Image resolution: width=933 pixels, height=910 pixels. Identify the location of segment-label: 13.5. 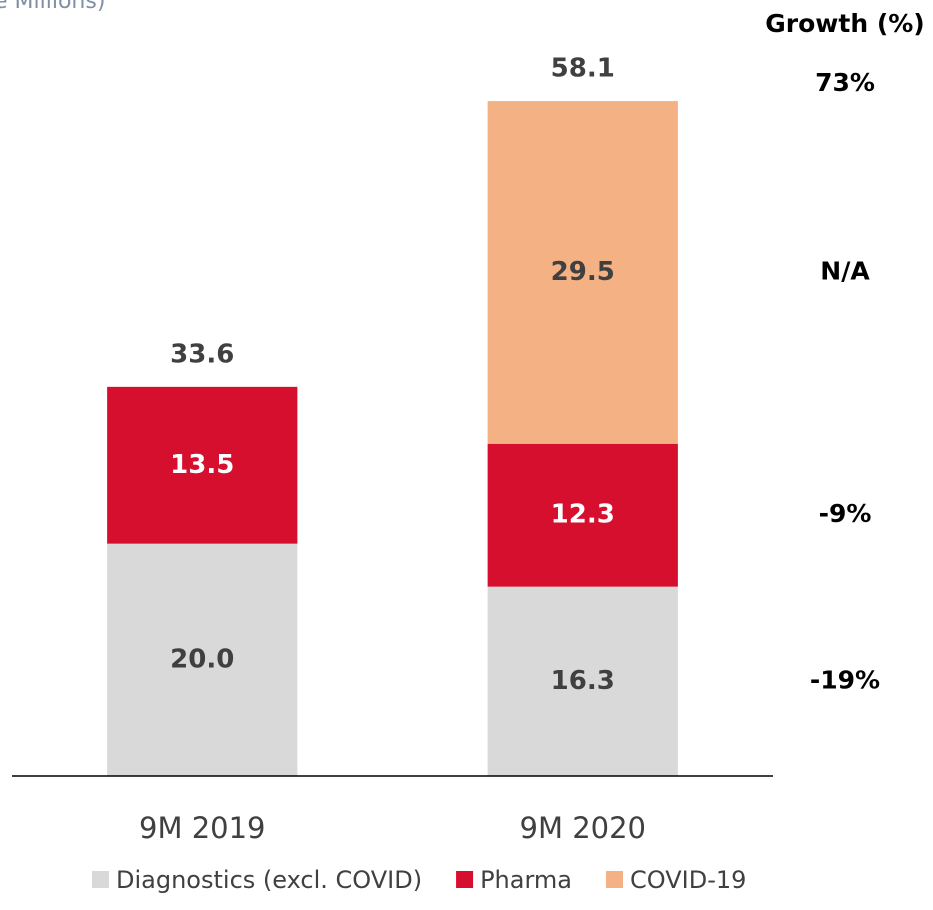
(202, 465).